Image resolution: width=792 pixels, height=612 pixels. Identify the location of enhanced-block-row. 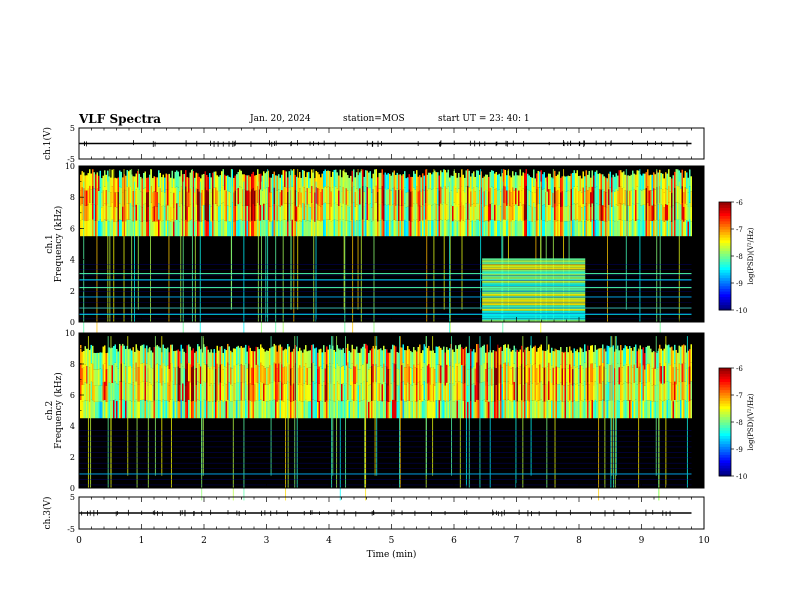
(534, 266).